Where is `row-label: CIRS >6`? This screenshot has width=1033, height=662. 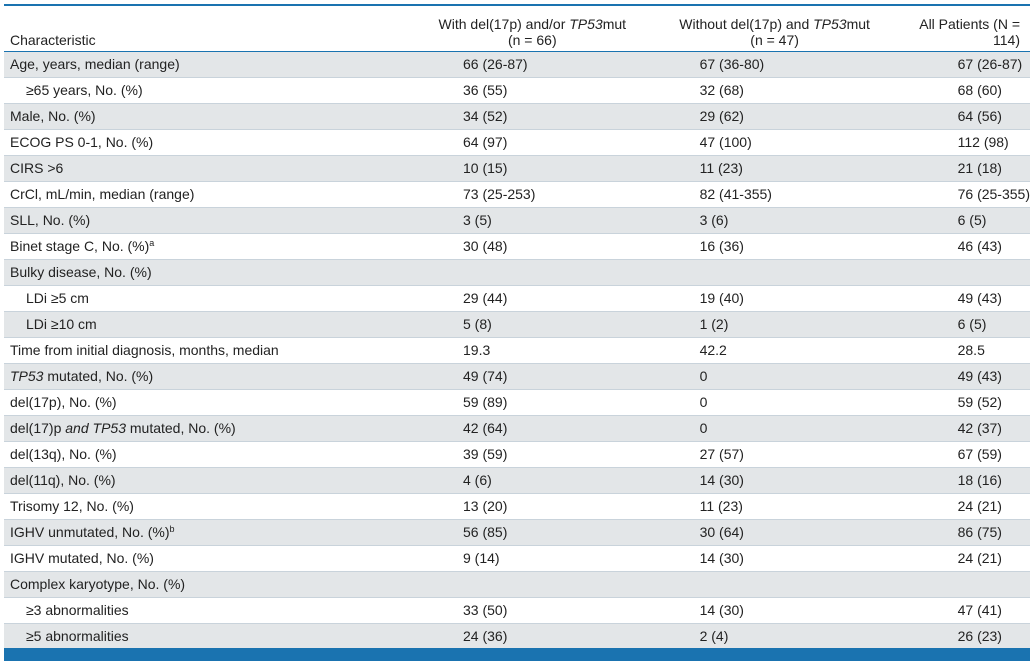 row-label: CIRS >6 is located at coordinates (207, 168).